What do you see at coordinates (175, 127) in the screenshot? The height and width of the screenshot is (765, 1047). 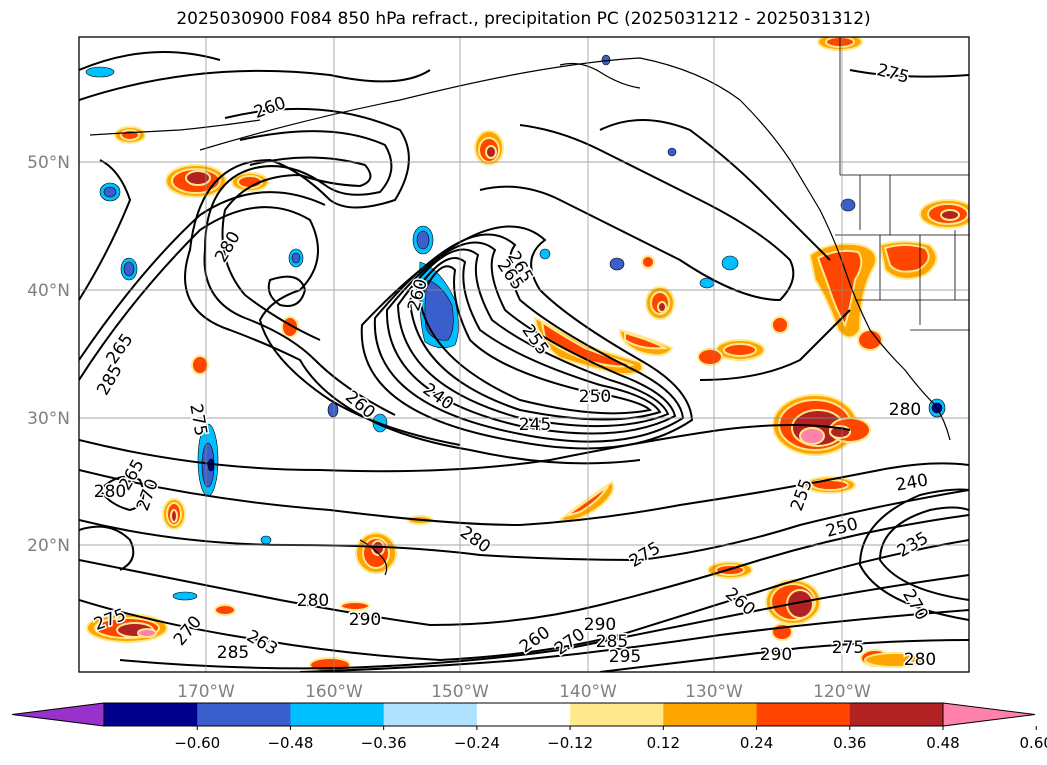 I see `coastline-aleutians` at bounding box center [175, 127].